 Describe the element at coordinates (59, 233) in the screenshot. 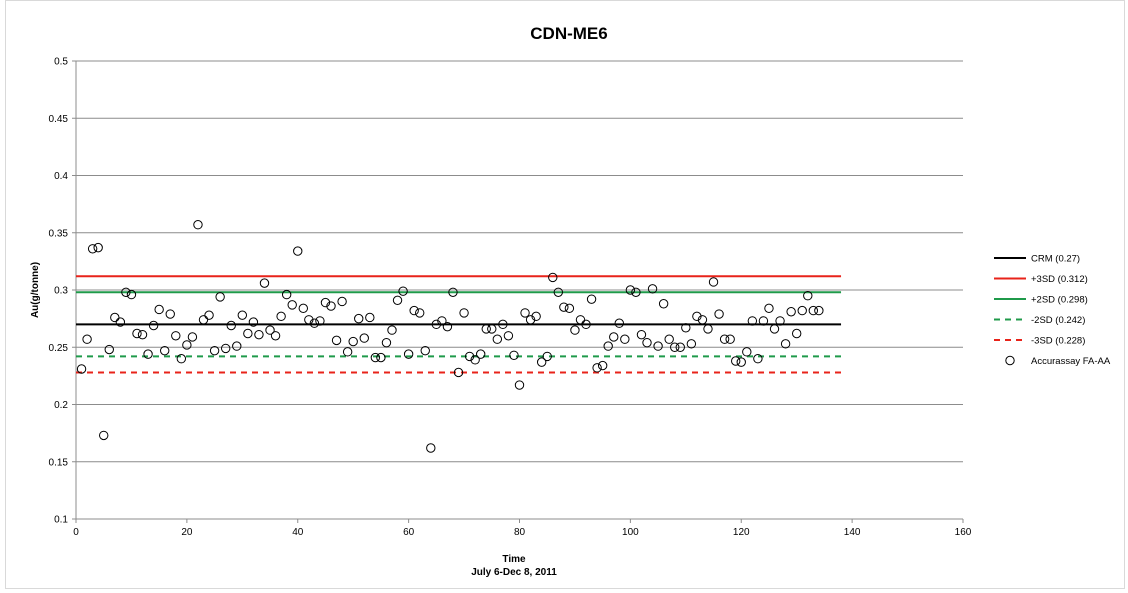

I see `y-tick-label: 0.35` at that location.